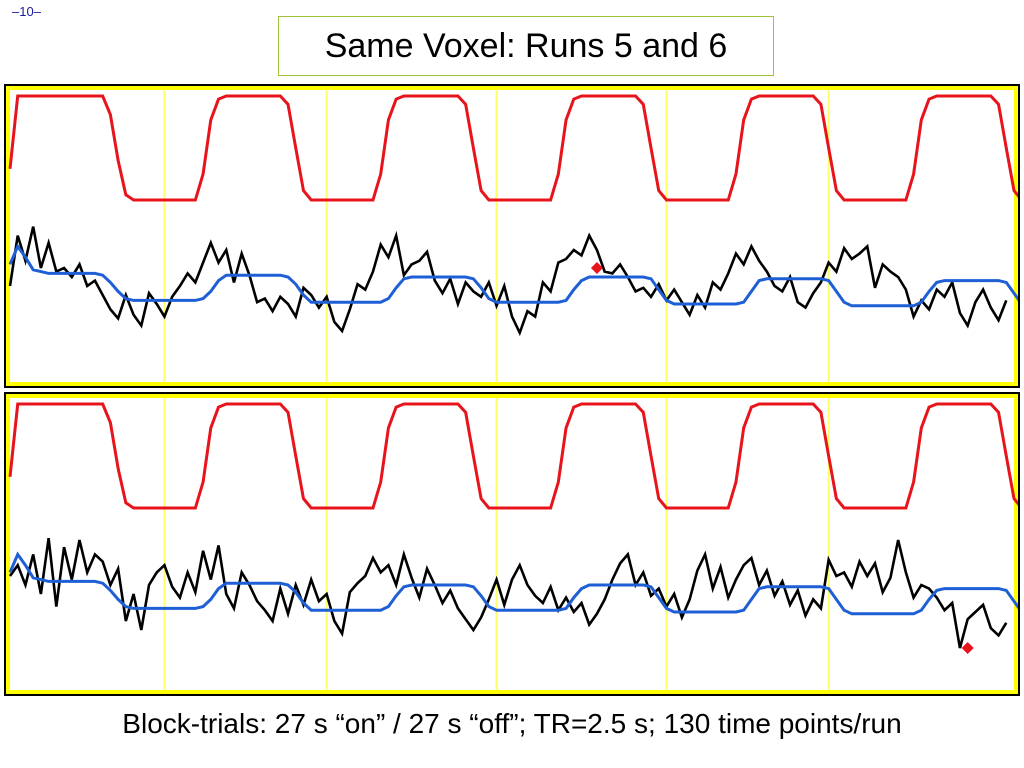  Describe the element at coordinates (526, 46) in the screenshot. I see `slide-title: Same Voxel: Runs 5 and 6` at that location.